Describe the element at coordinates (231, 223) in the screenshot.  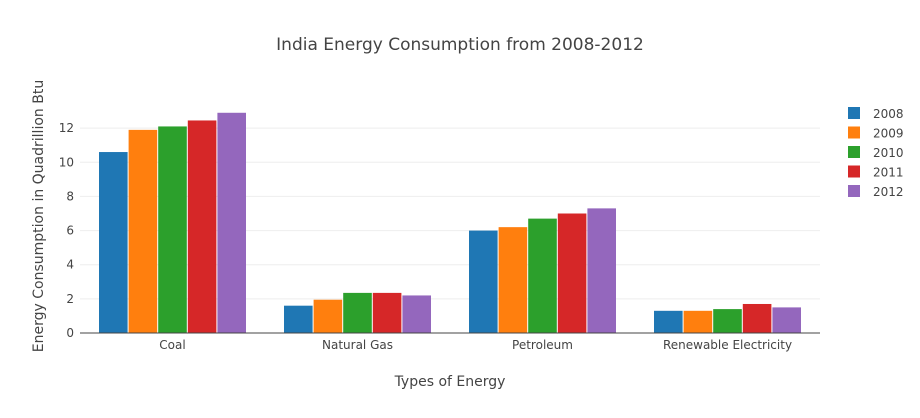
I see `bar-coal-2012` at that location.